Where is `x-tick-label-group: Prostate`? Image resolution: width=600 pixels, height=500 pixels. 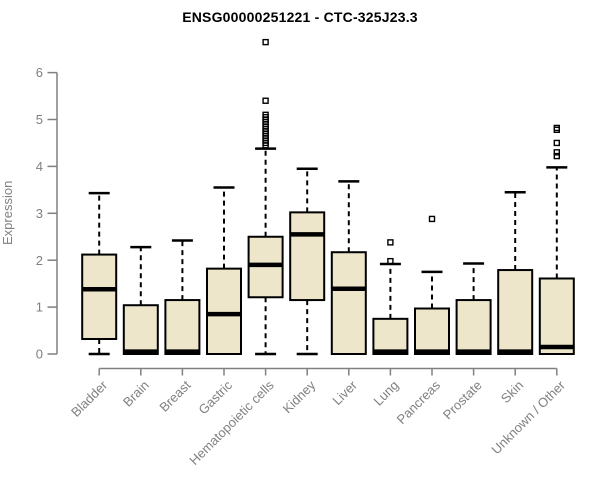
x-tick-label-group: Prostate is located at coordinates (462, 400).